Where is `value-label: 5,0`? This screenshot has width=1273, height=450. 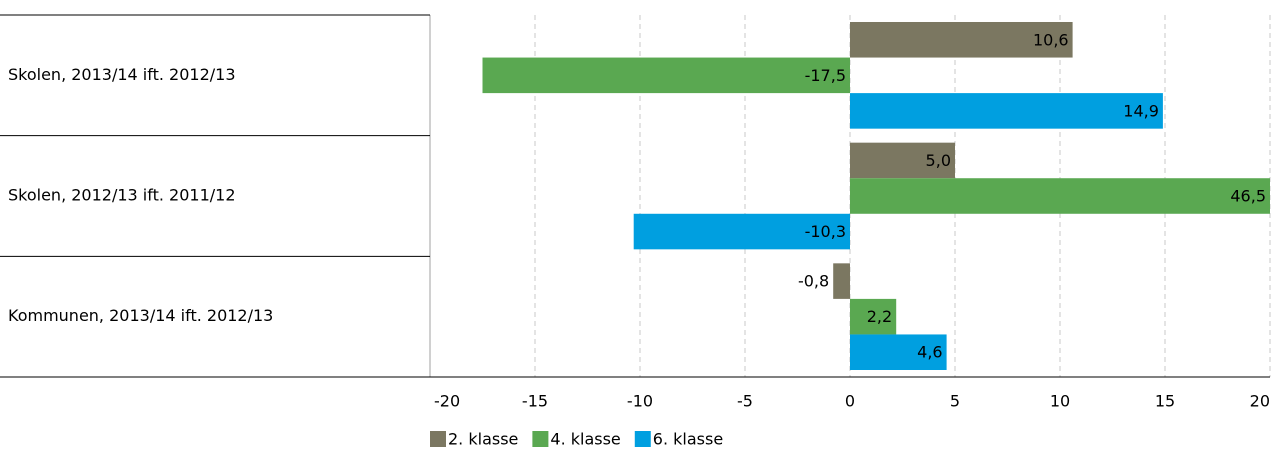
value-label: 5,0 is located at coordinates (938, 160).